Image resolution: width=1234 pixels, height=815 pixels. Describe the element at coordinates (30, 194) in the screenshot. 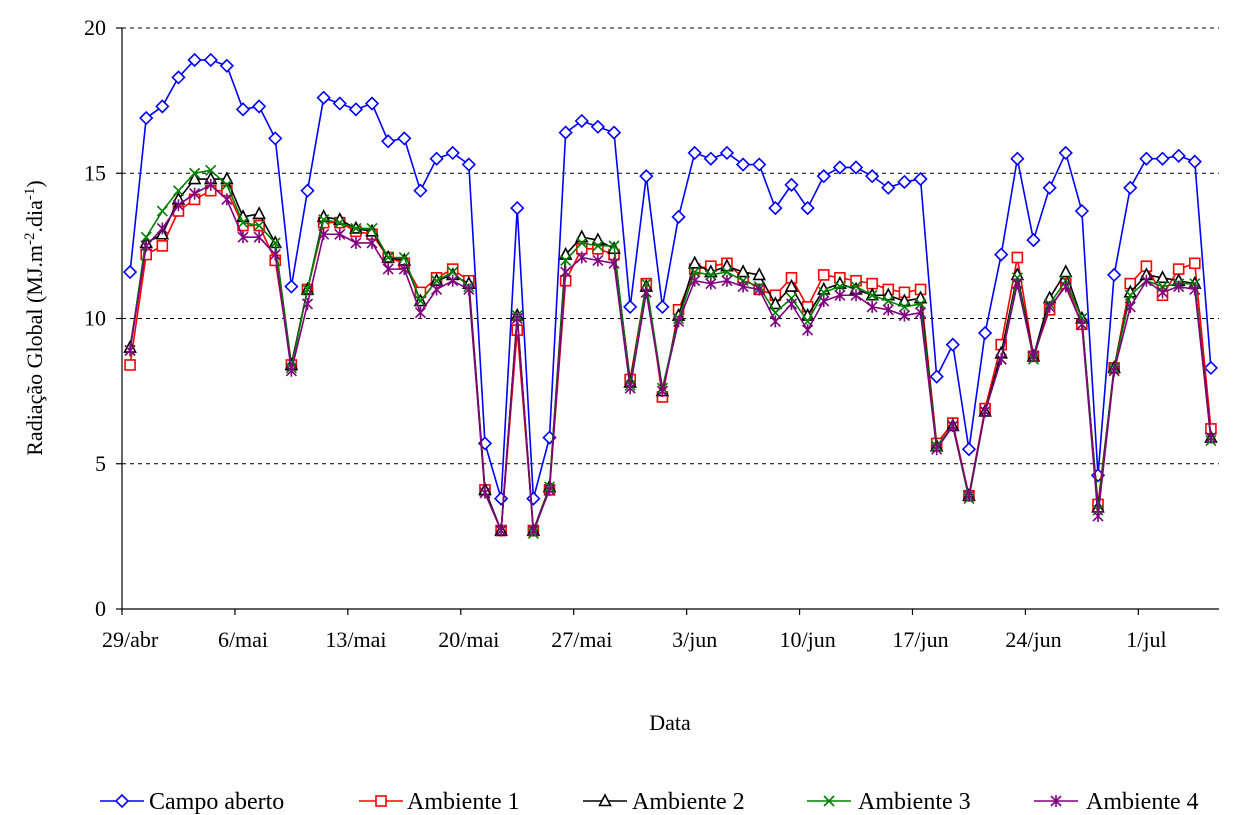

I see `y-axis-title-sup: -1` at that location.